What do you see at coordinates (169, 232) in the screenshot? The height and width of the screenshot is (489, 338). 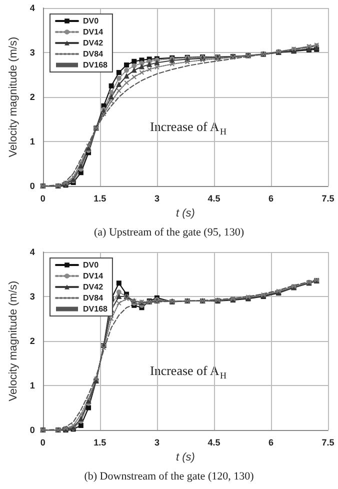 I see `text: (a) Upstream of the gate (95, 130)` at bounding box center [169, 232].